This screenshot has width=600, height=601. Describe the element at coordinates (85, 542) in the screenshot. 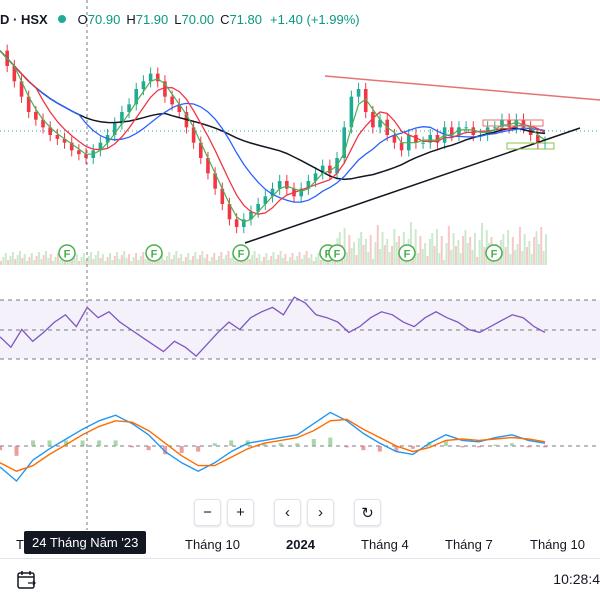

I see `crosshair-date-label: 24 Tháng Năm '23` at that location.